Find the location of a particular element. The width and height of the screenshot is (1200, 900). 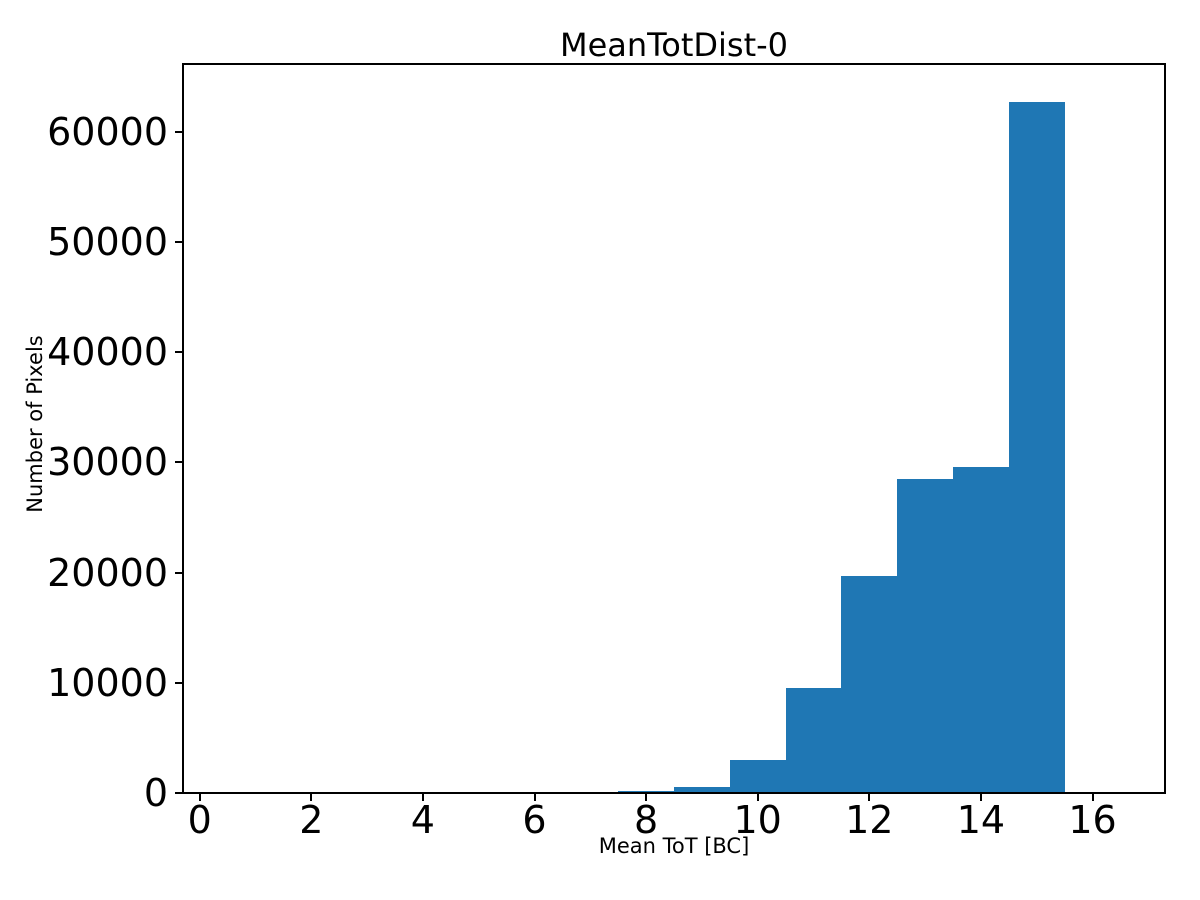

y-tick-label: 60000 is located at coordinates (107, 131).